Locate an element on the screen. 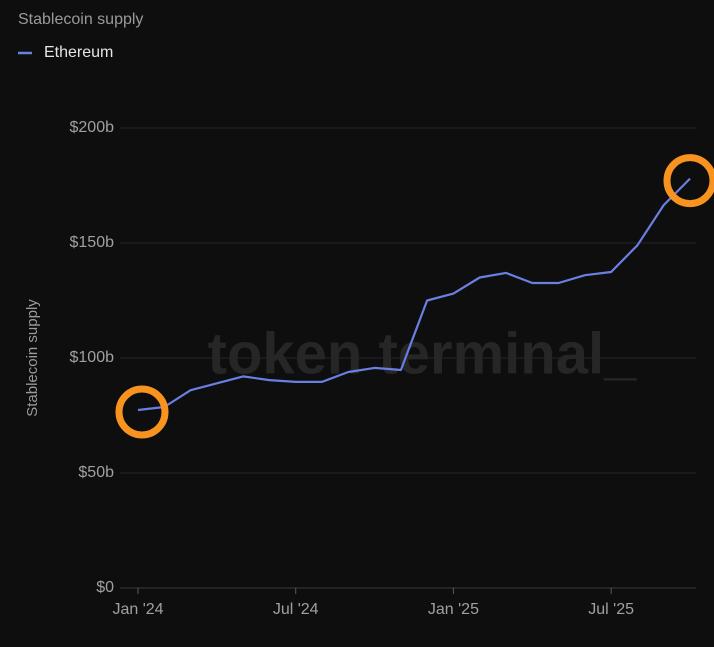 This screenshot has height=647, width=714. y-axis-label: Stablecoin supply is located at coordinates (32, 358).